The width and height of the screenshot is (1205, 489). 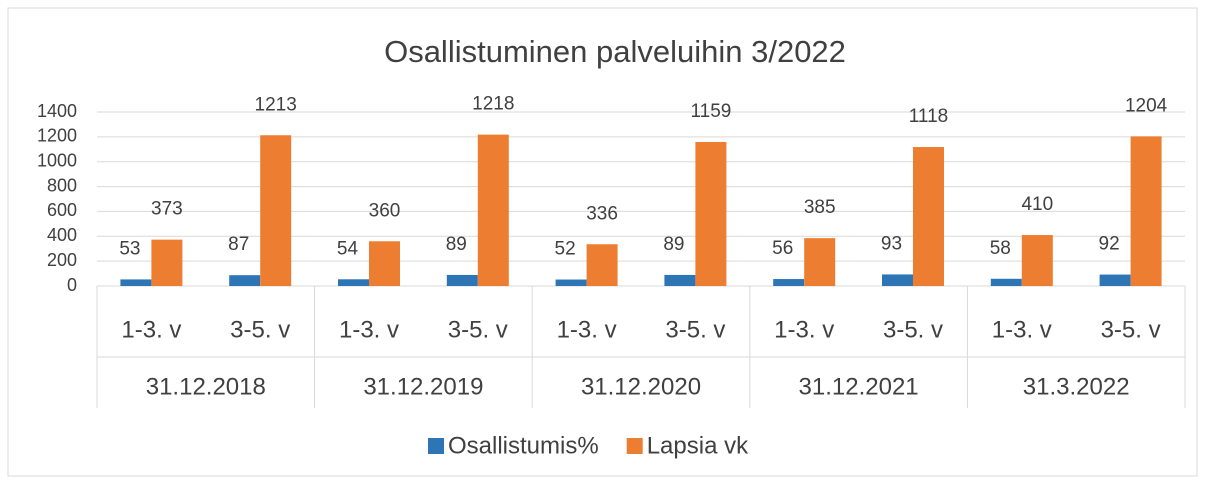 What do you see at coordinates (57, 136) in the screenshot?
I see `y-tick-label: 1200` at bounding box center [57, 136].